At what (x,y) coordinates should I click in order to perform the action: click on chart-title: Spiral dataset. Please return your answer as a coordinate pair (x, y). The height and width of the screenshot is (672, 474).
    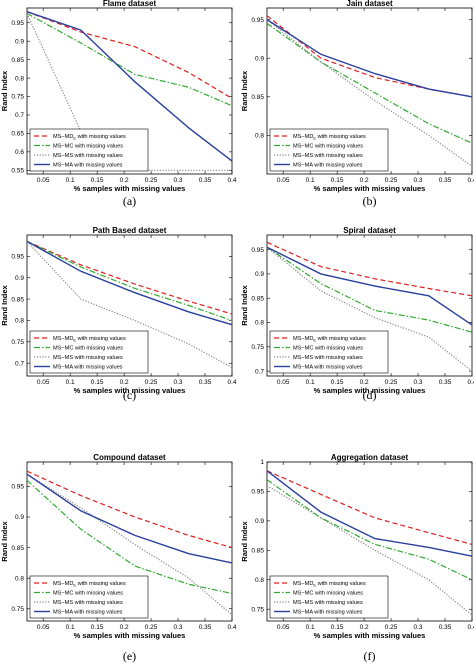
    Looking at the image, I should click on (369, 230).